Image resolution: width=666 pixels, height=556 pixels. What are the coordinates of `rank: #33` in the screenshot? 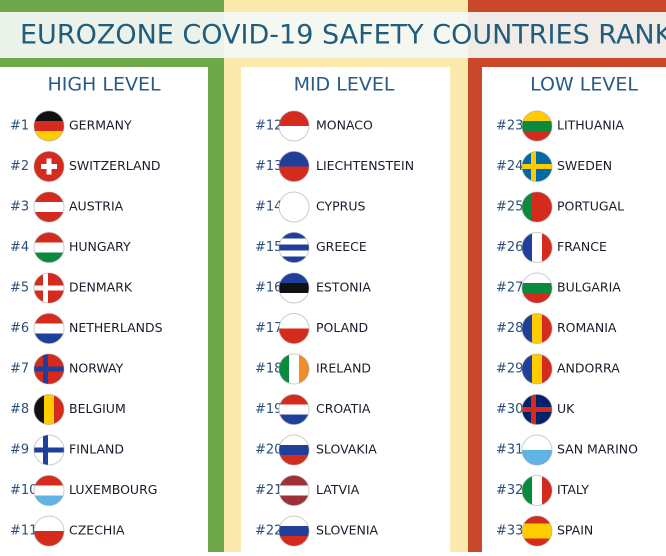 It's located at (509, 531).